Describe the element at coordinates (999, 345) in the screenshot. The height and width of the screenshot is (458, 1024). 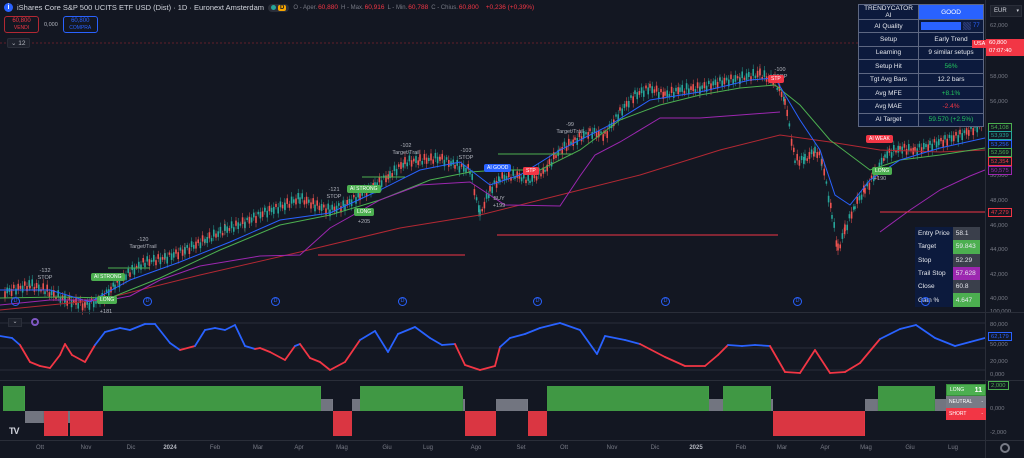
I see `price-tick-label: 50,000` at that location.